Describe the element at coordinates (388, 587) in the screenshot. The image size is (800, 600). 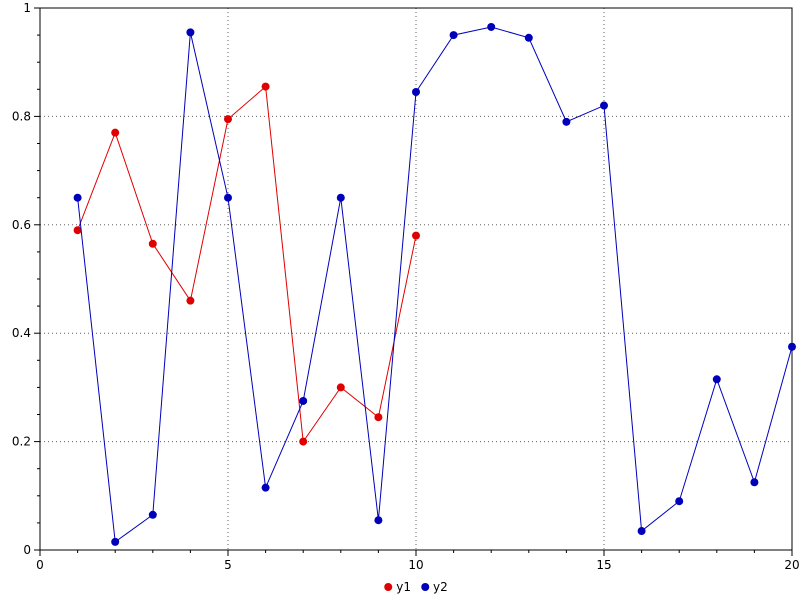
I see `legend-marker-y1-icon` at that location.